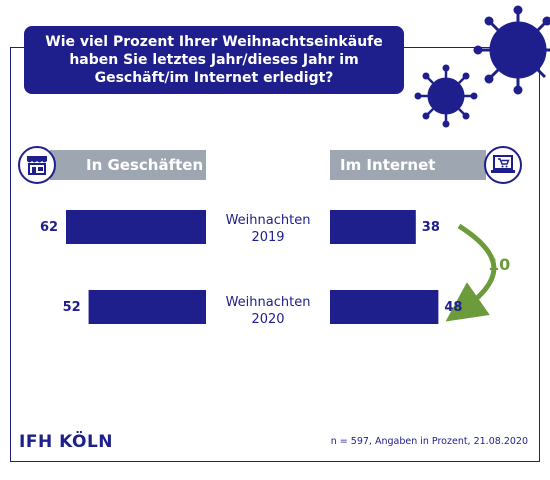  I want to click on bar-online-2020, so click(384, 307).